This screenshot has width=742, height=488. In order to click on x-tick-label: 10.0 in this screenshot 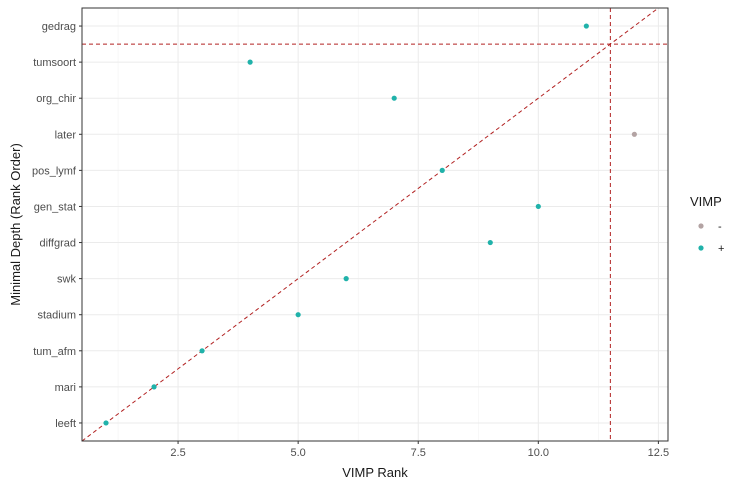, I will do `click(538, 453)`.